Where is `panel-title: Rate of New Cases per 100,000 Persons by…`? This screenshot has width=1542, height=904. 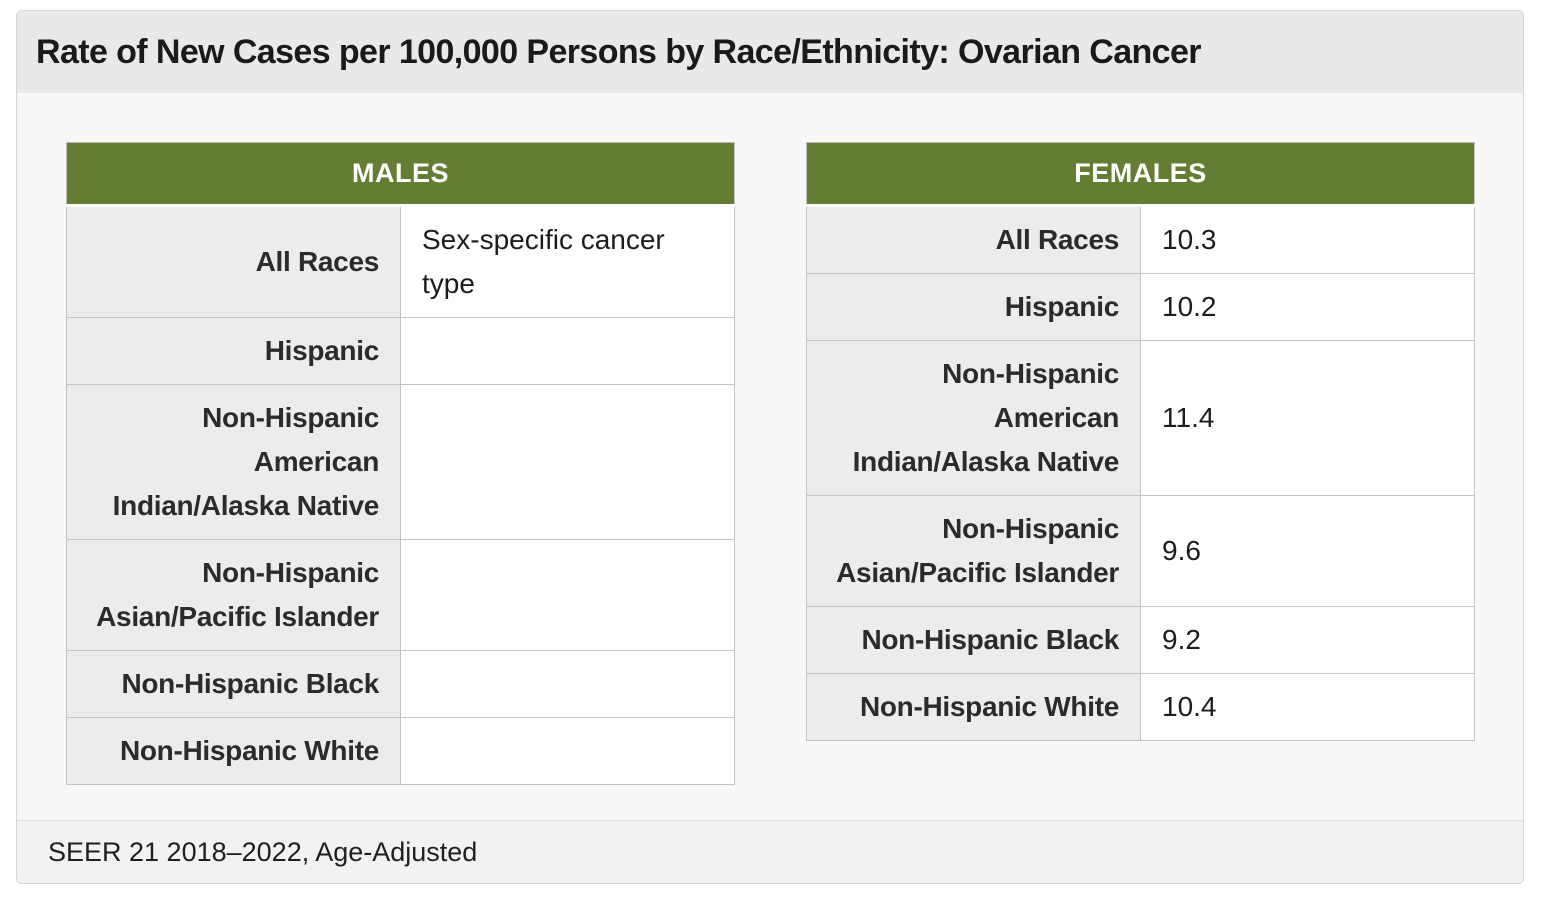 panel-title: Rate of New Cases per 100,000 Persons by… is located at coordinates (619, 51).